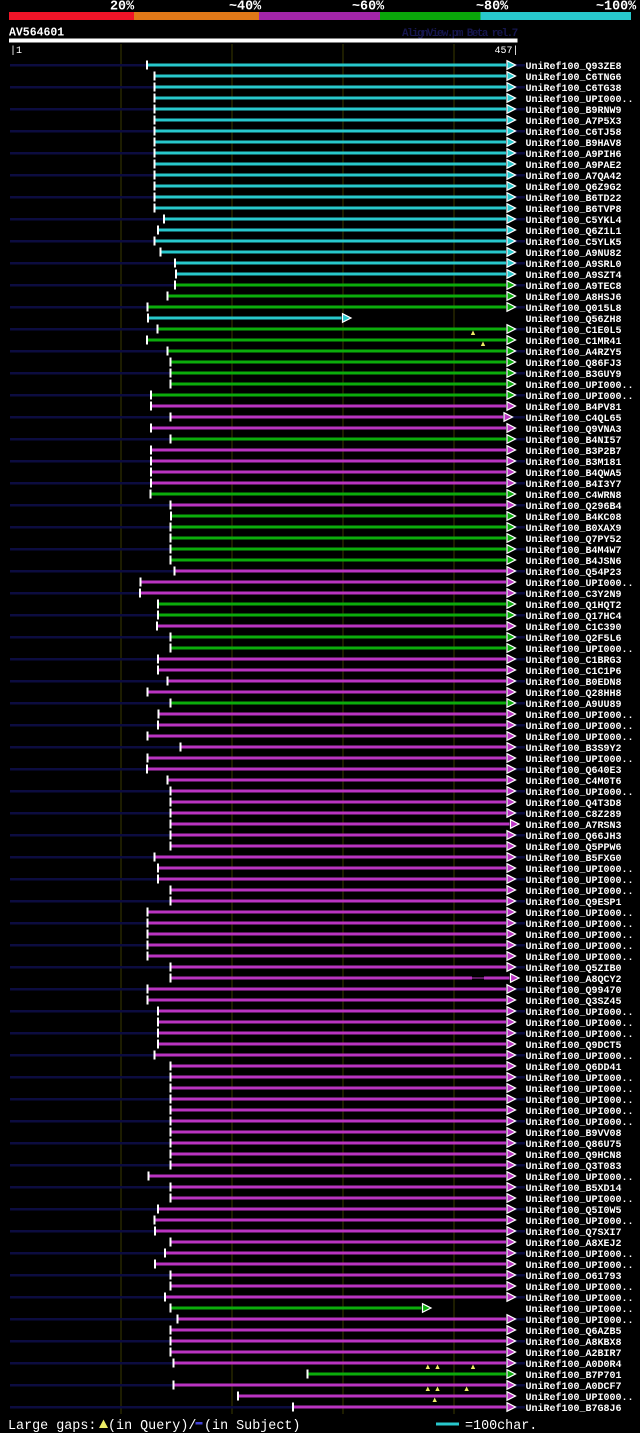 The image size is (640, 1433). What do you see at coordinates (574, 1189) in the screenshot?
I see `svg-text: UniRef100_B5XD14` at bounding box center [574, 1189].